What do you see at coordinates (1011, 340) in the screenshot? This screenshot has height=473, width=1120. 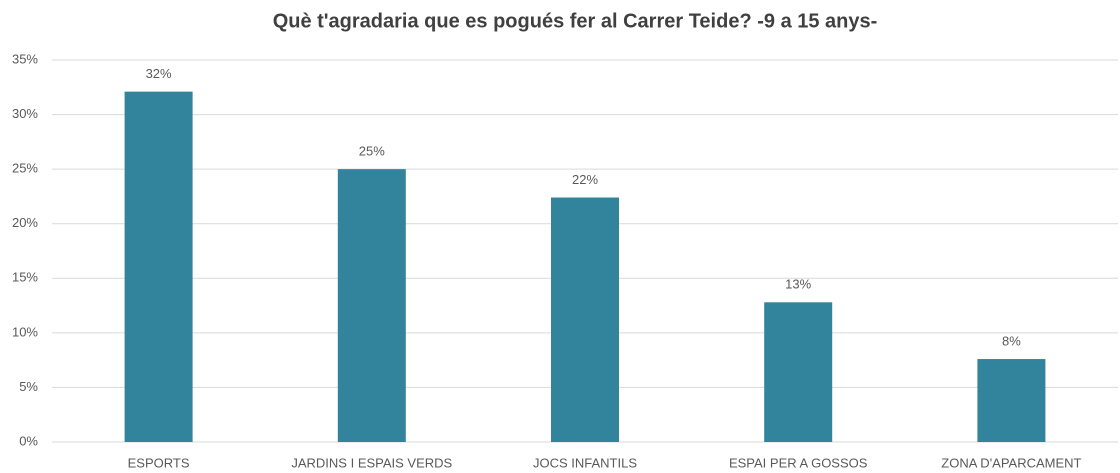 I see `data-label: 8%` at bounding box center [1011, 340].